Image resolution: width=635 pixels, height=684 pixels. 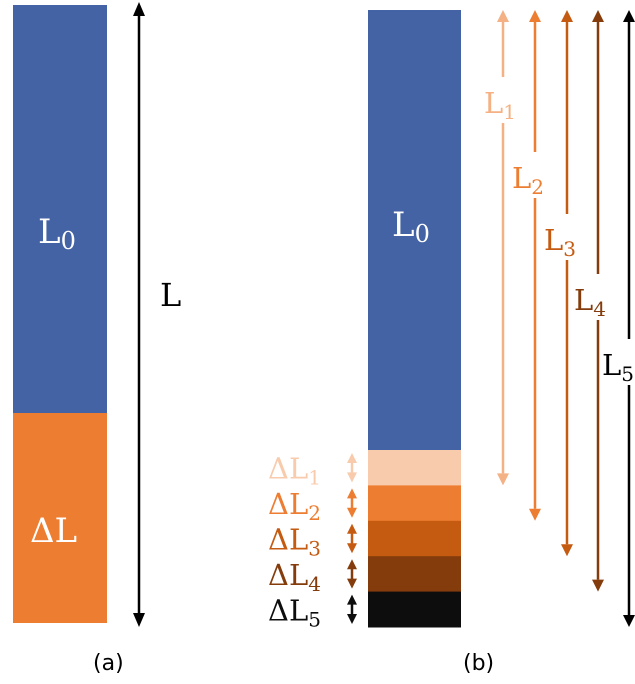 What do you see at coordinates (414, 503) in the screenshot?
I see `segment-delta-l2` at bounding box center [414, 503].